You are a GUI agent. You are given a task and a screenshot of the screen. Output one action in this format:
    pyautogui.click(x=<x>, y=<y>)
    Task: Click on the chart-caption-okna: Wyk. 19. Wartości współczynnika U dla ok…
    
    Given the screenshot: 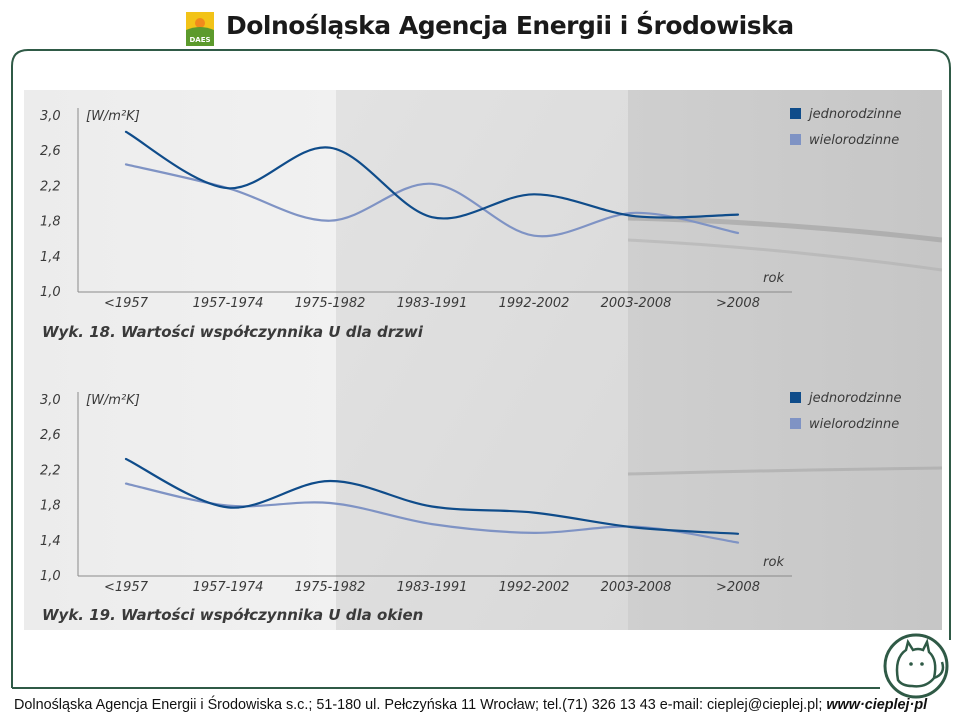 What is the action you would take?
    pyautogui.click(x=233, y=615)
    